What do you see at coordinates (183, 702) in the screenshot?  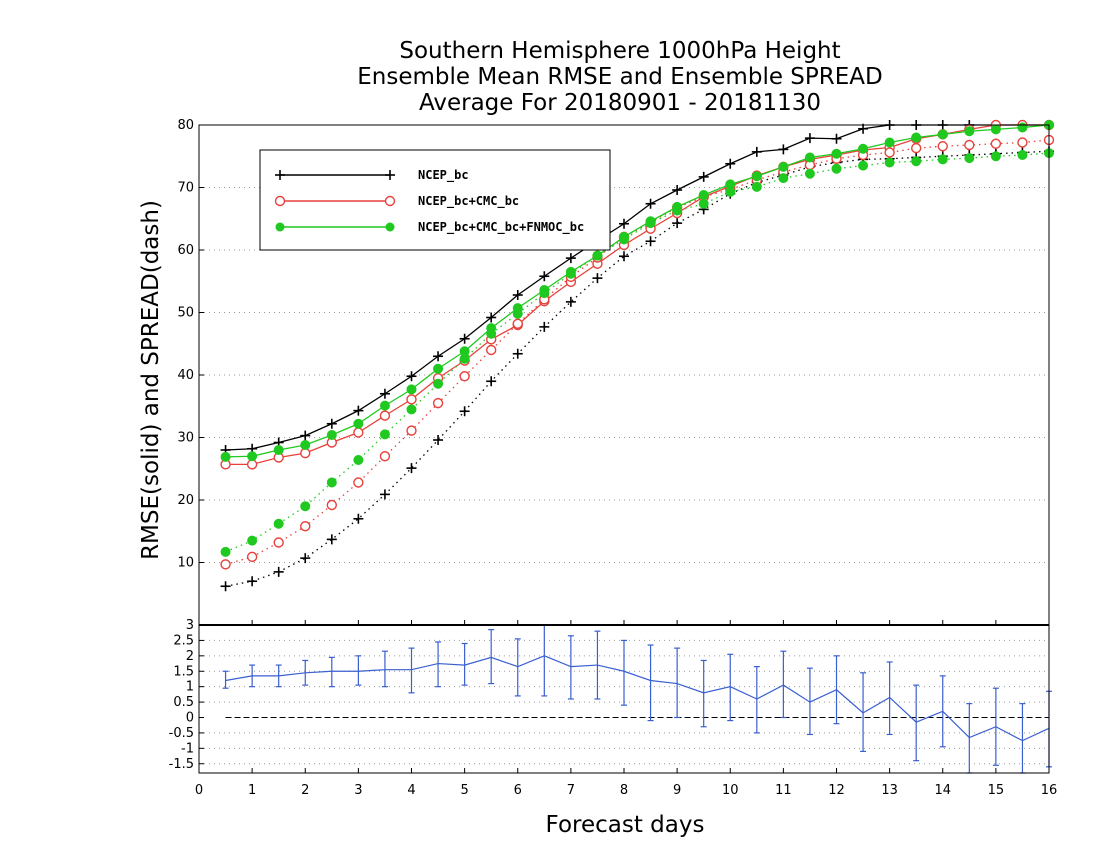 I see `diff-y-tick-label: 0.5` at bounding box center [183, 702].